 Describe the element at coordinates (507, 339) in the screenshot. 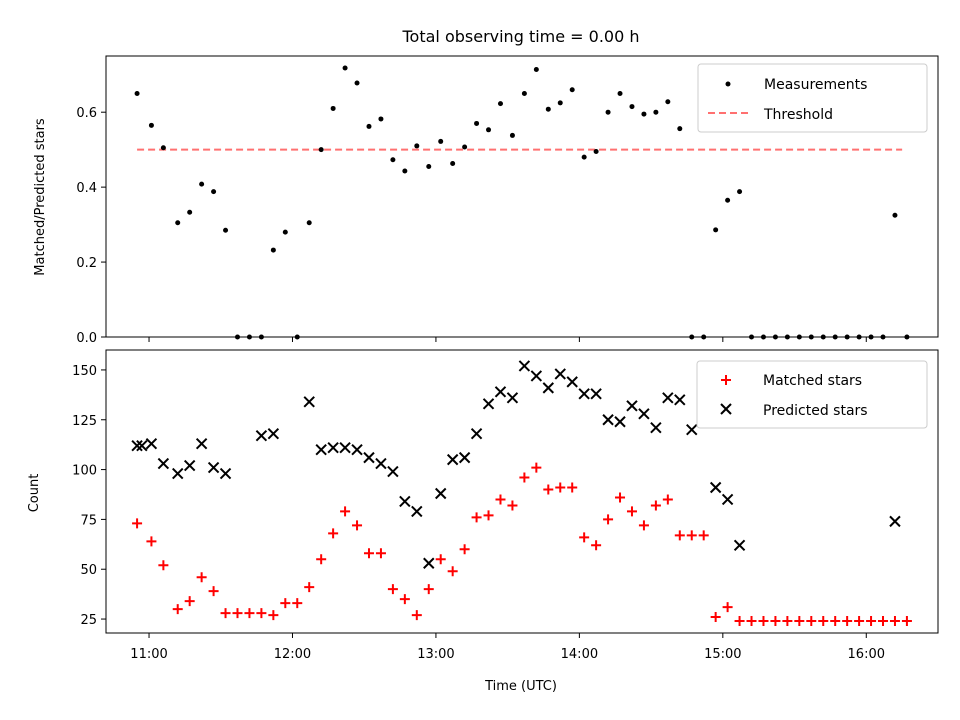

I see `panel-ratio-x-ticks` at that location.